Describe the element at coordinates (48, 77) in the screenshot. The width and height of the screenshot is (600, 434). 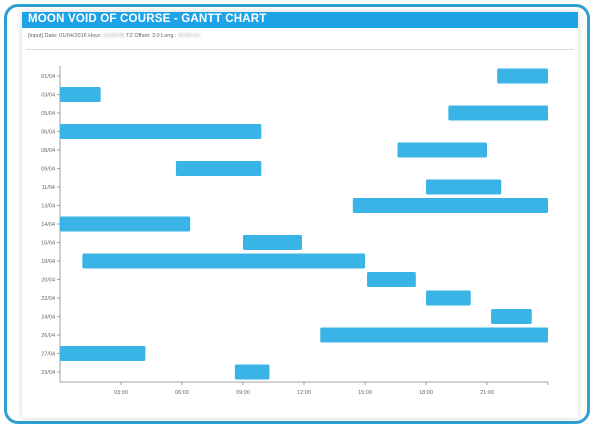
I see `y-tick-label: 01/04` at that location.